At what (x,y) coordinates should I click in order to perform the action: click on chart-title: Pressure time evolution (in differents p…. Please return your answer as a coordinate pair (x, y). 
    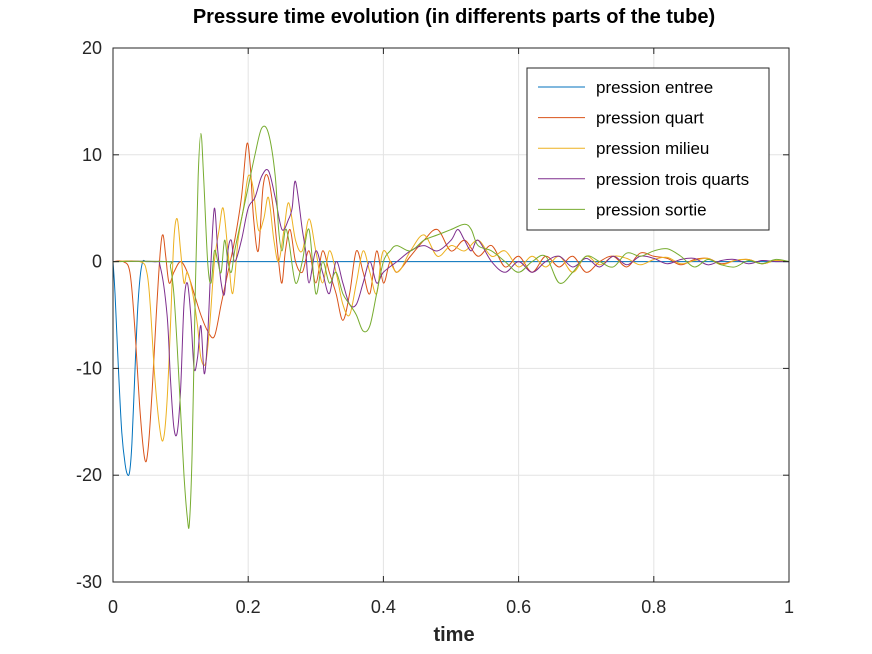
    Looking at the image, I should click on (454, 17).